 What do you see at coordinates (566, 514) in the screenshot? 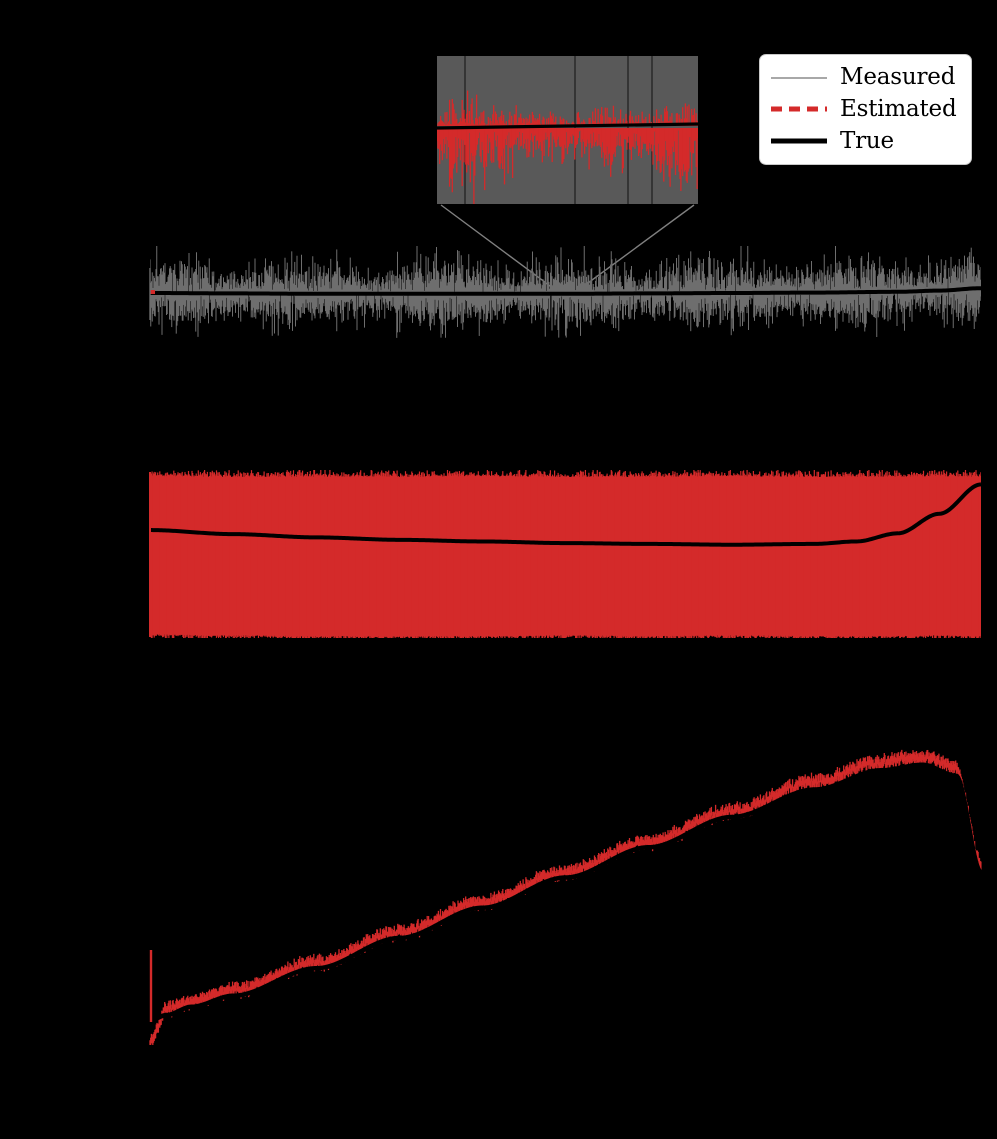
I see `panel2-true-line` at bounding box center [566, 514].